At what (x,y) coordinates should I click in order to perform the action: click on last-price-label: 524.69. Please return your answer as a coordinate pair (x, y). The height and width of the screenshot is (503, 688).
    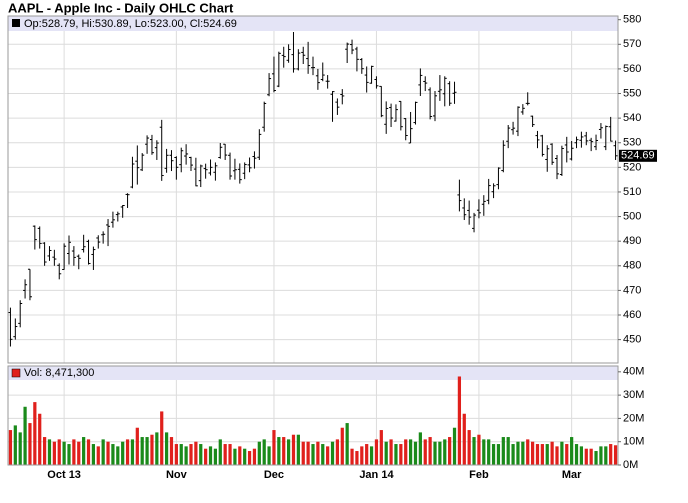
    Looking at the image, I should click on (638, 156).